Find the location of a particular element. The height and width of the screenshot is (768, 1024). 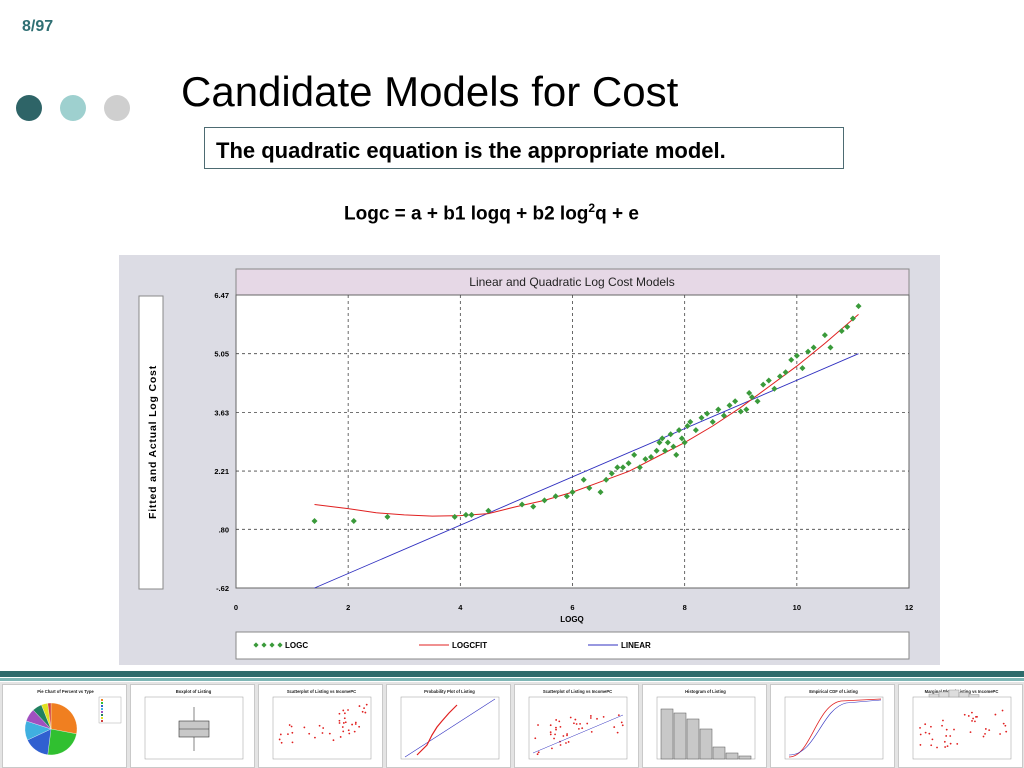

x-tick-label: 10 is located at coordinates (797, 607).